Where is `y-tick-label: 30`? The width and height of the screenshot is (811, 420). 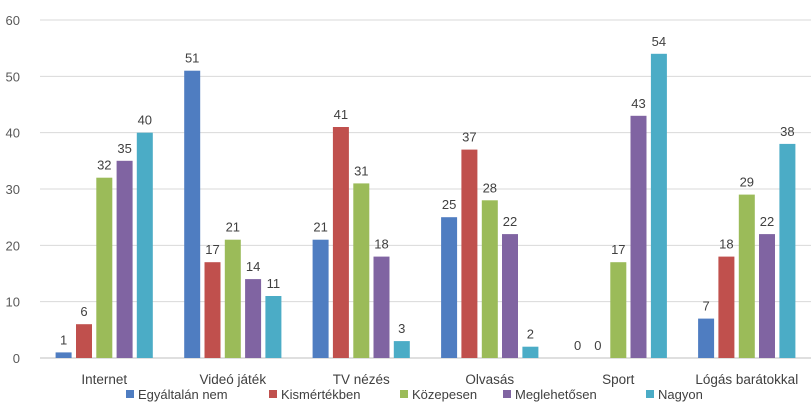
y-tick-label: 30 is located at coordinates (13, 189).